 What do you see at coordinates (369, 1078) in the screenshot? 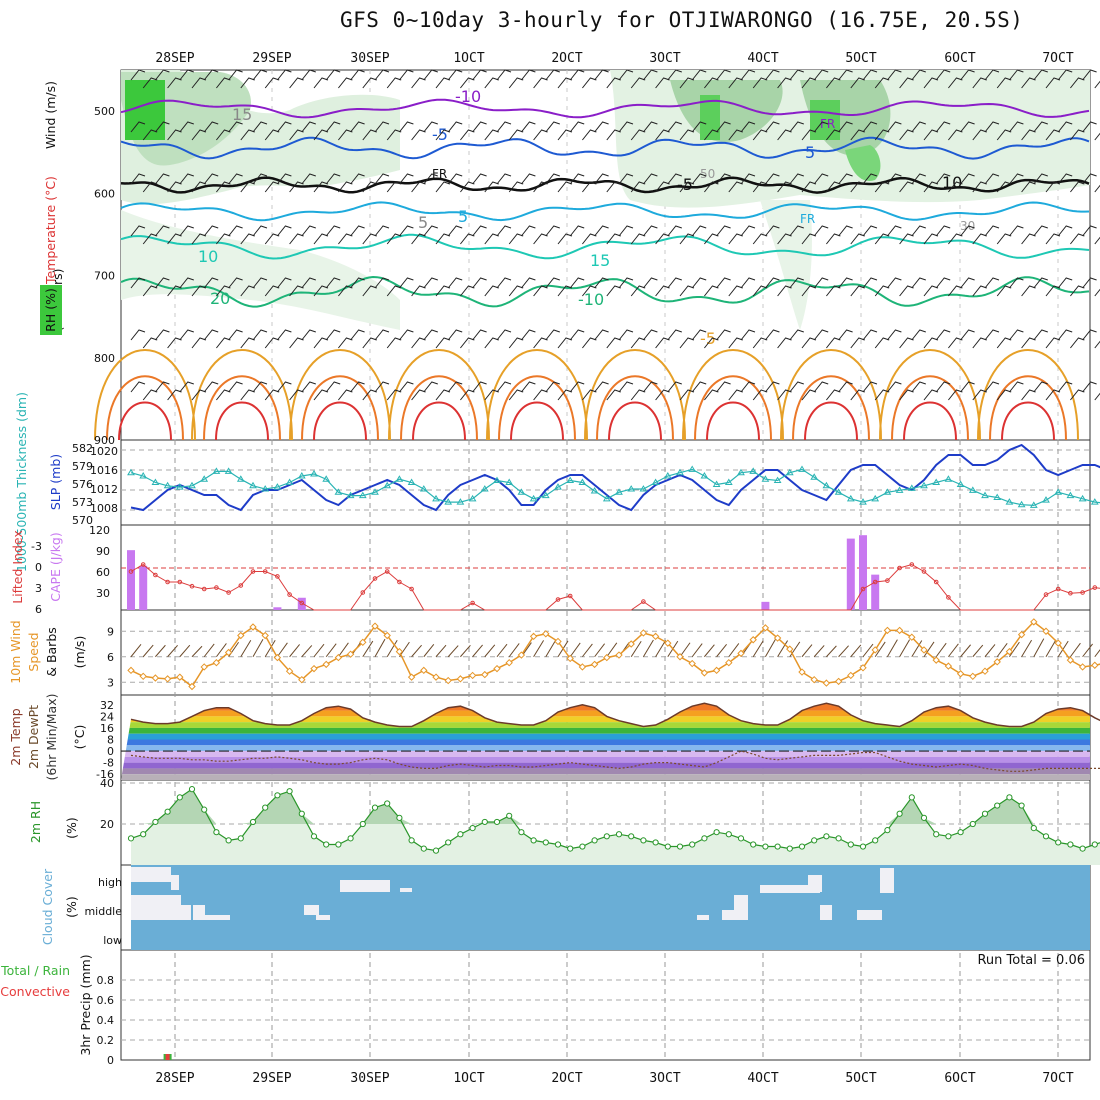
I see `date-label-bottom: 30SEP` at bounding box center [369, 1078].